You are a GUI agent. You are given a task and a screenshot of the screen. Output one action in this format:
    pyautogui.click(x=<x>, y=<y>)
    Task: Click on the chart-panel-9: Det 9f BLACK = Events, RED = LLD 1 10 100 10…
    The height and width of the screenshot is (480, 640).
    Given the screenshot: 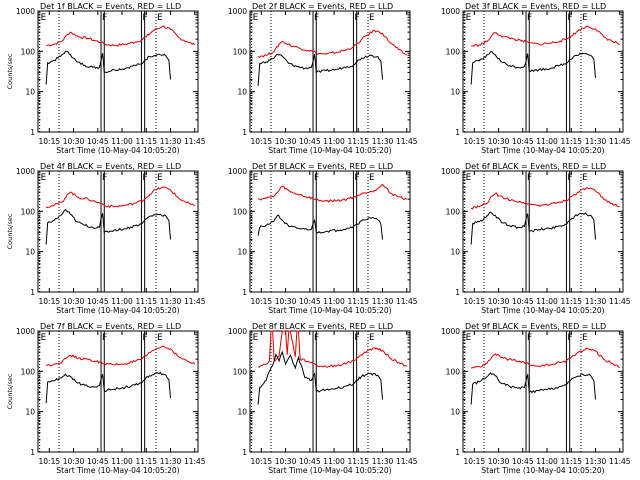 What is the action you would take?
    pyautogui.click(x=536, y=398)
    